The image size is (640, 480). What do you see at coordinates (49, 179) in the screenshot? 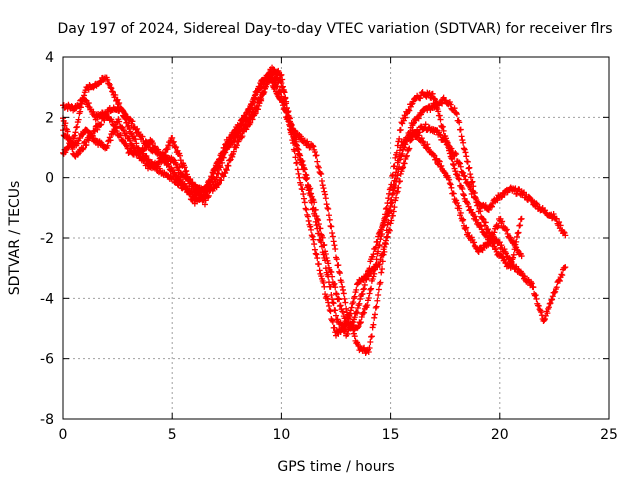
I see `y-tick-label: 0` at bounding box center [49, 179].